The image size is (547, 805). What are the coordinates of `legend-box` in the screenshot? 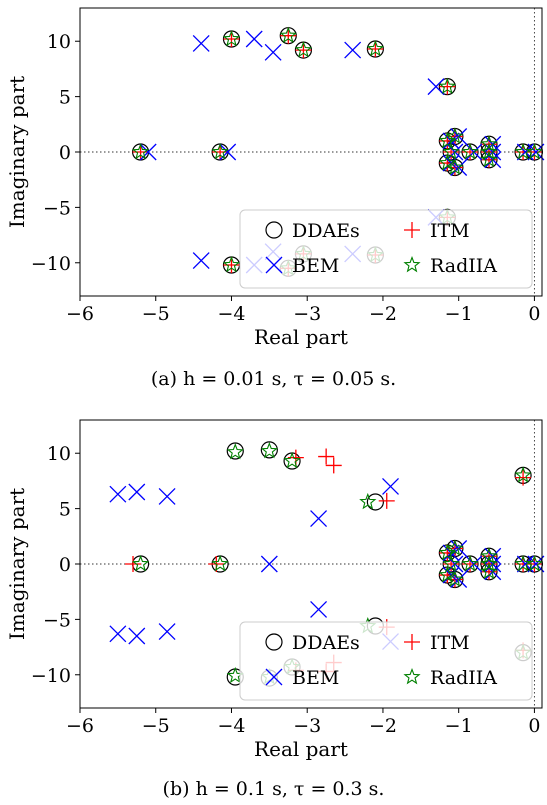 It's located at (386, 249).